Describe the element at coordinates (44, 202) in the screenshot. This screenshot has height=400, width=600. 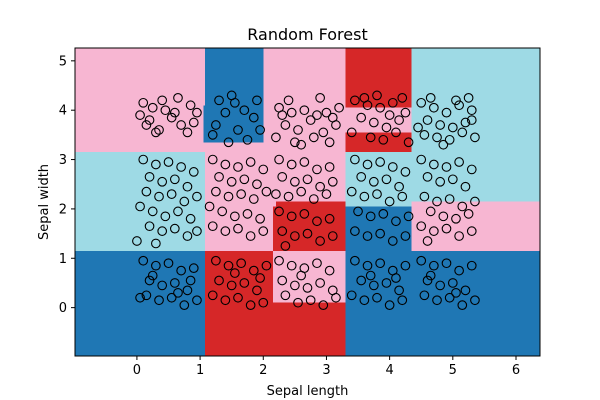
I see `y-axis-label: Sepal width` at that location.